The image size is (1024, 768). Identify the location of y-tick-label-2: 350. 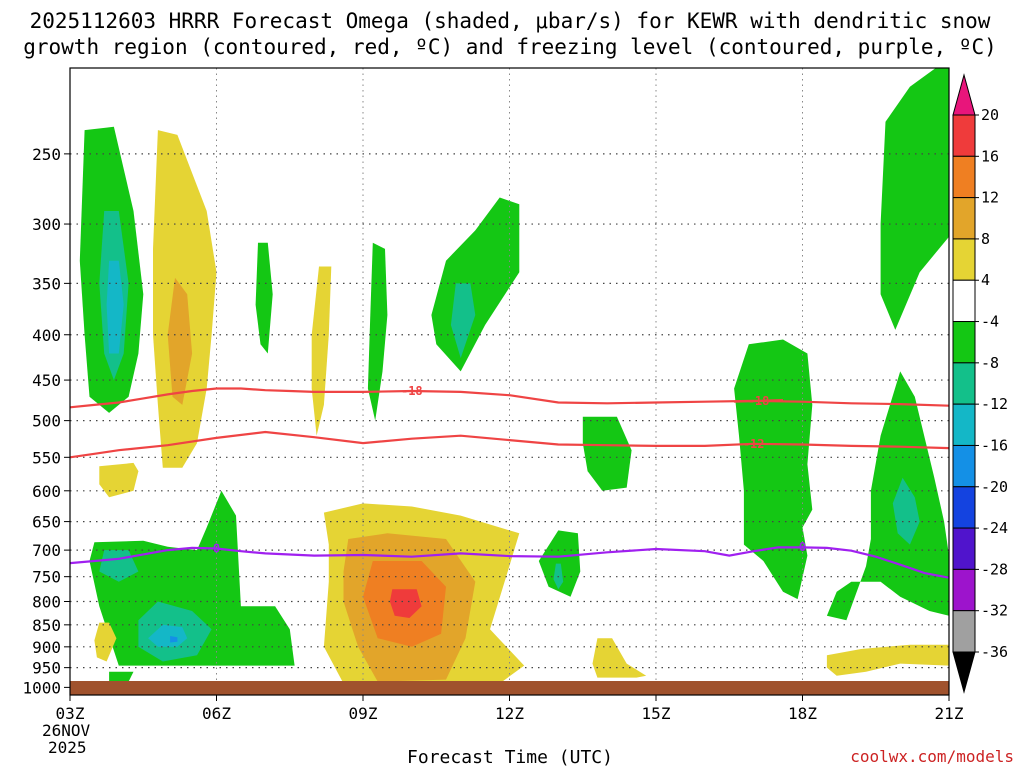
(46, 283).